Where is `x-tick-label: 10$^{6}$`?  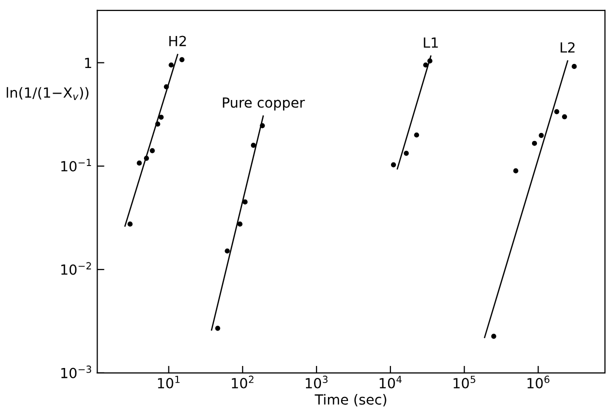 x-tick-label: 10$^{6}$ is located at coordinates (539, 382).